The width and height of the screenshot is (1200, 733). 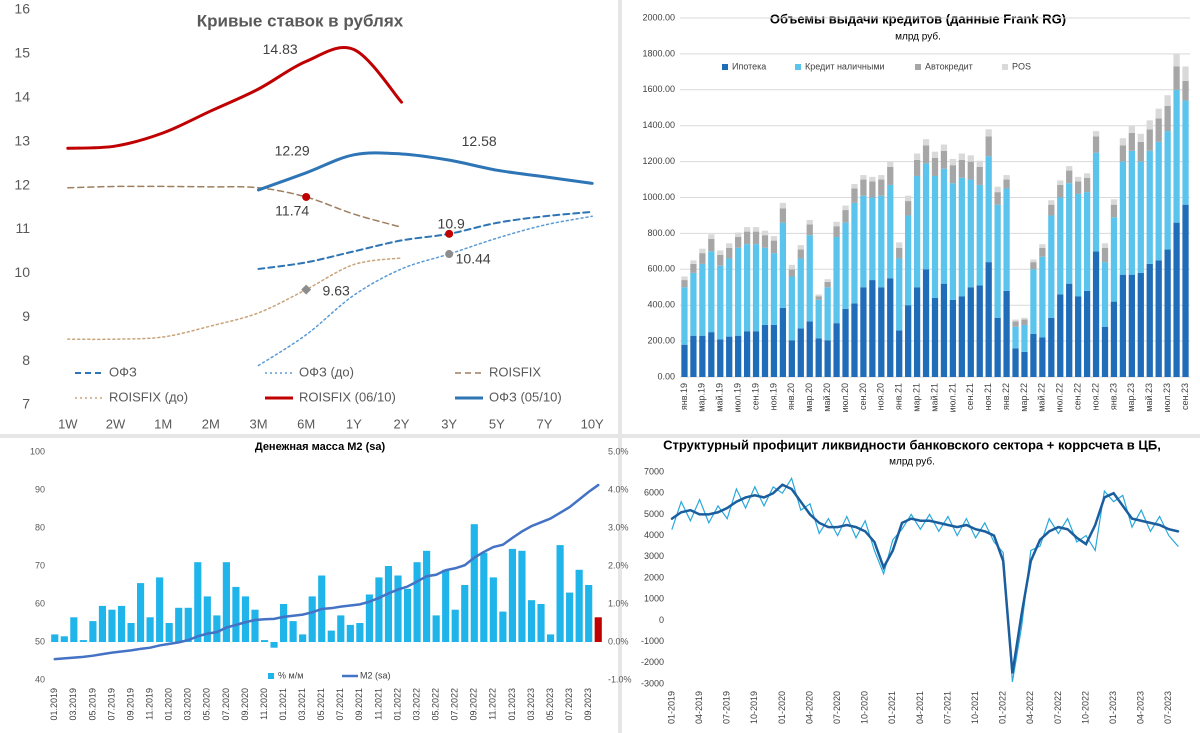 What do you see at coordinates (881, 396) in the screenshot?
I see `x-tick-label: ноя.20` at bounding box center [881, 396].